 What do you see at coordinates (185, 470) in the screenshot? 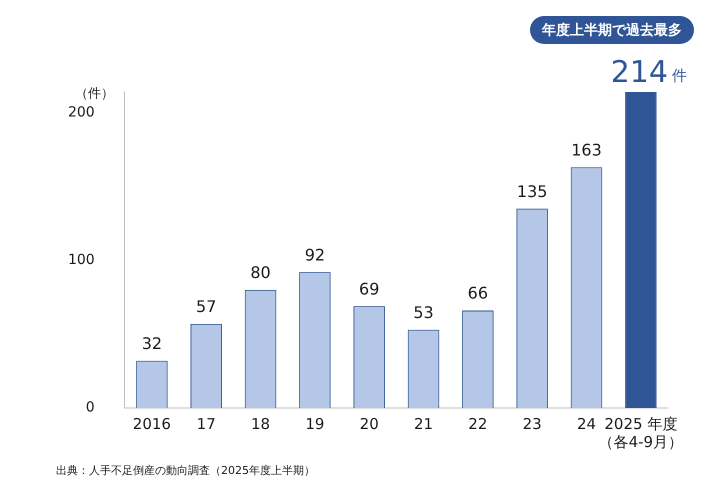
I see `source-note: 出典：人手不足倒産の動向調査（2025年度上半期）` at bounding box center [185, 470].